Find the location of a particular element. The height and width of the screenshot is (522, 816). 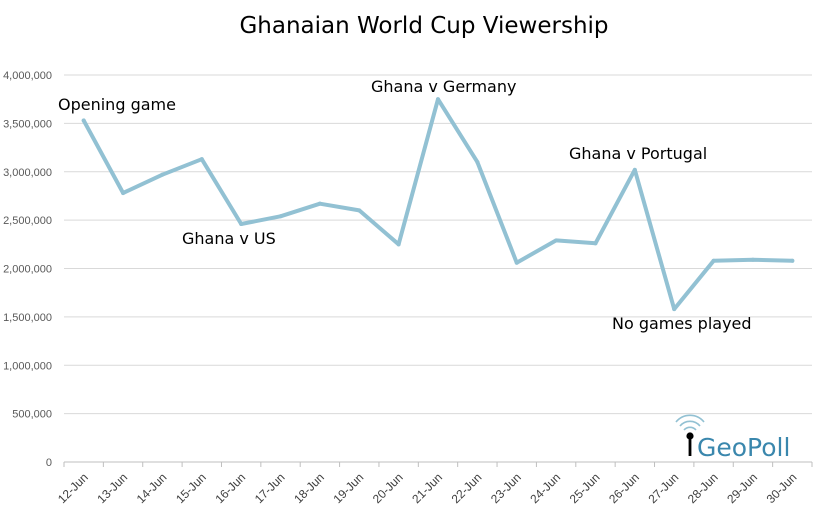

annotation-opening-game: Opening game is located at coordinates (117, 104).